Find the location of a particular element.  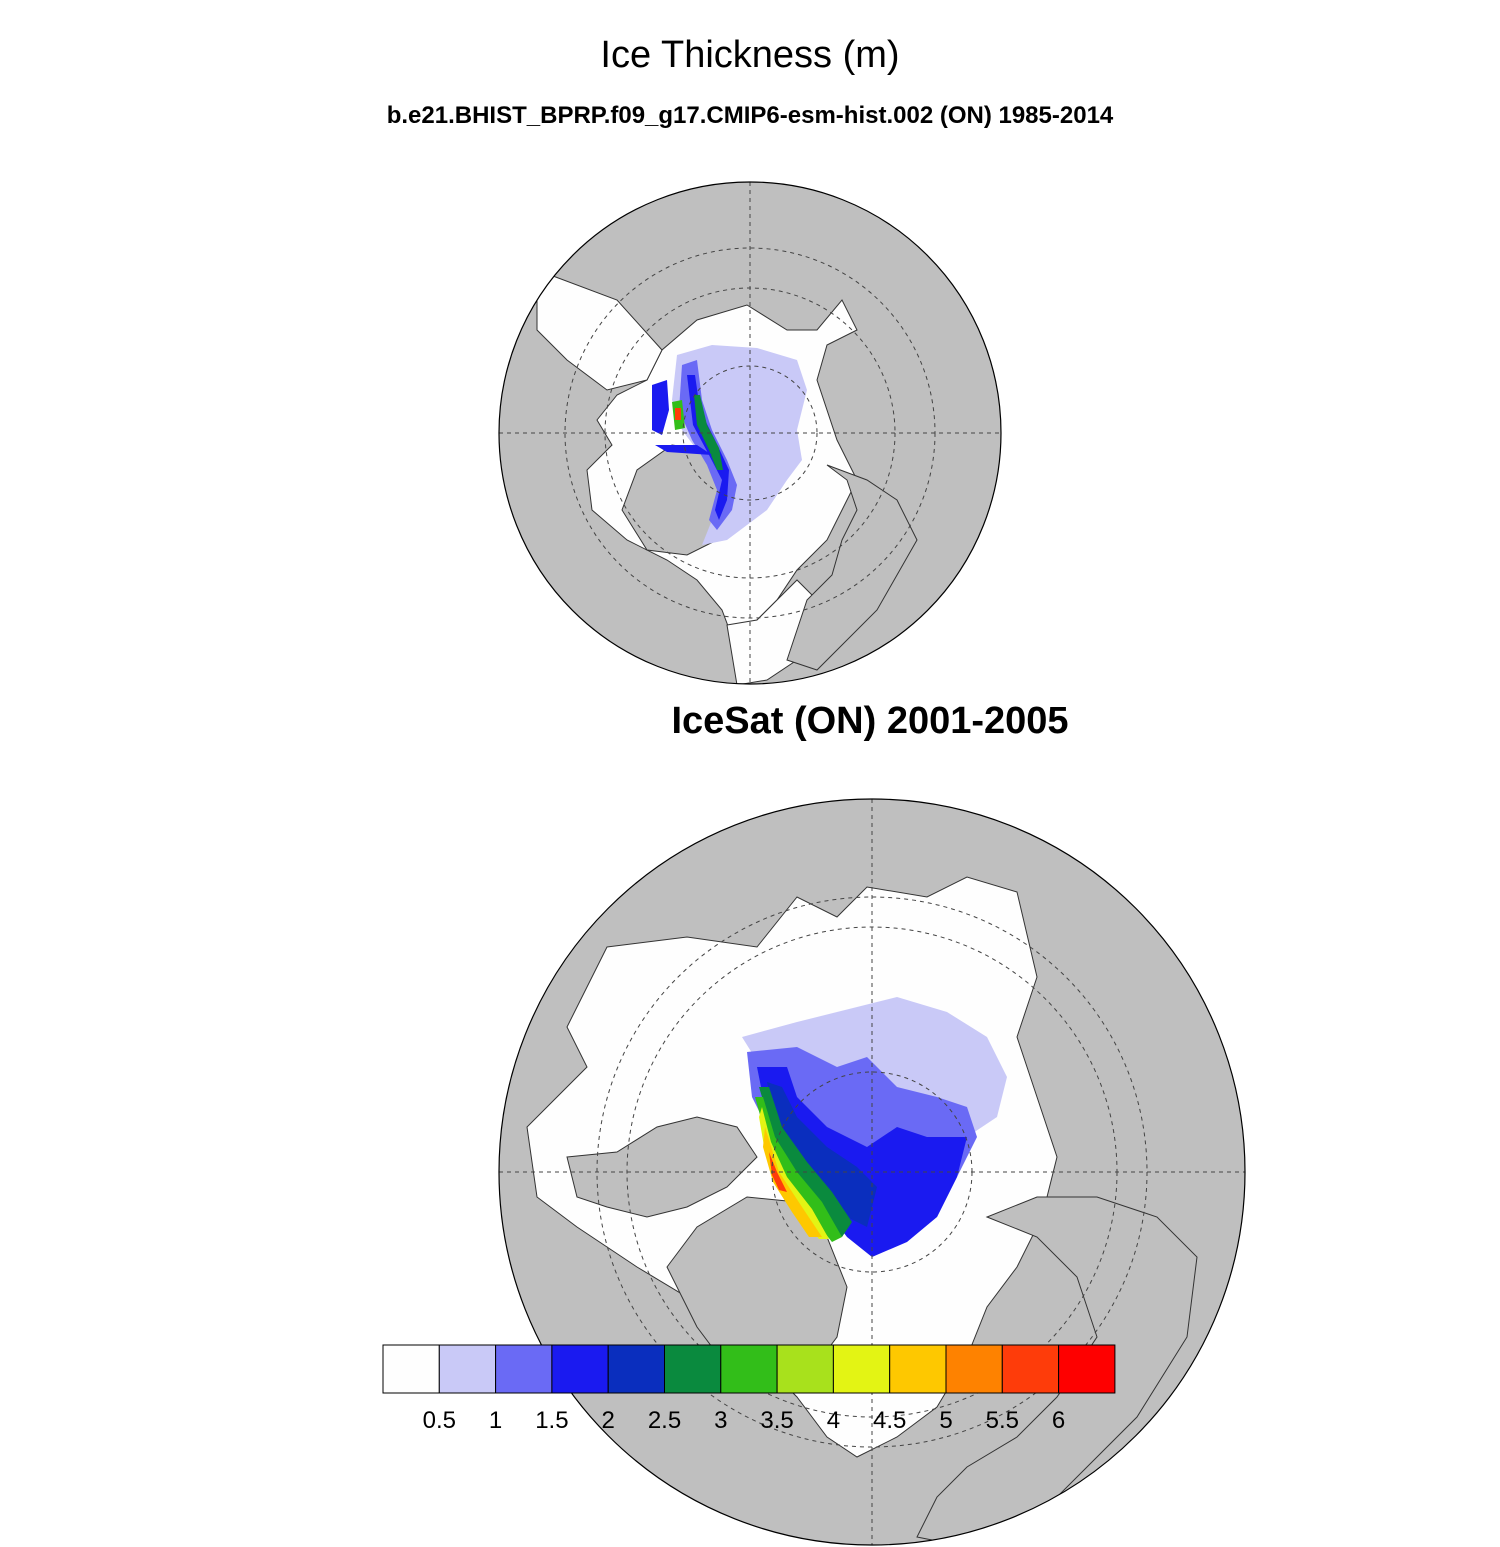

figure-title: Ice Thickness (m) is located at coordinates (750, 55).